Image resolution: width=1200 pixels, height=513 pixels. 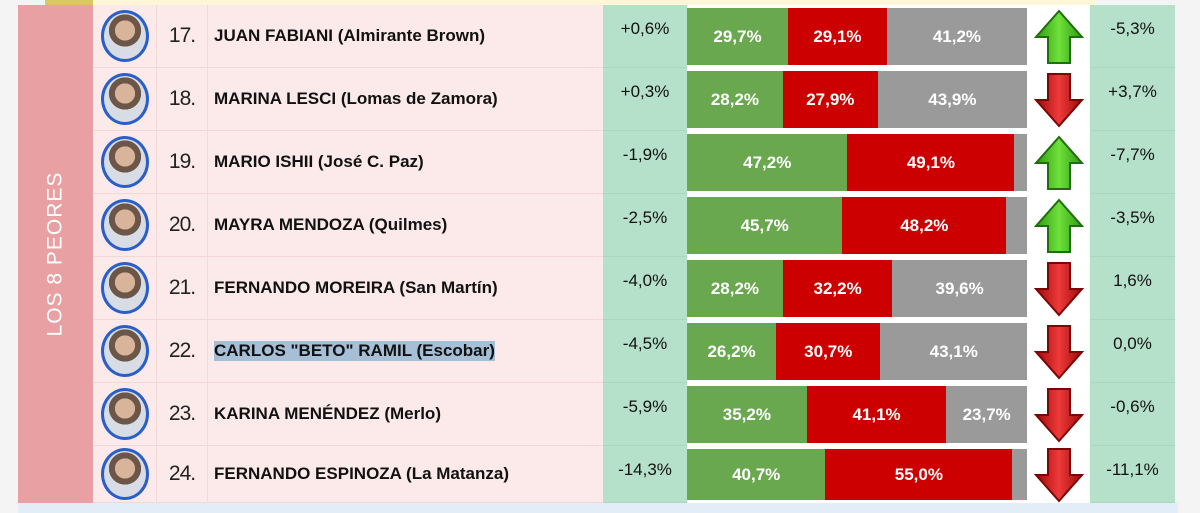 What do you see at coordinates (181, 225) in the screenshot?
I see `rank: 20.` at bounding box center [181, 225].